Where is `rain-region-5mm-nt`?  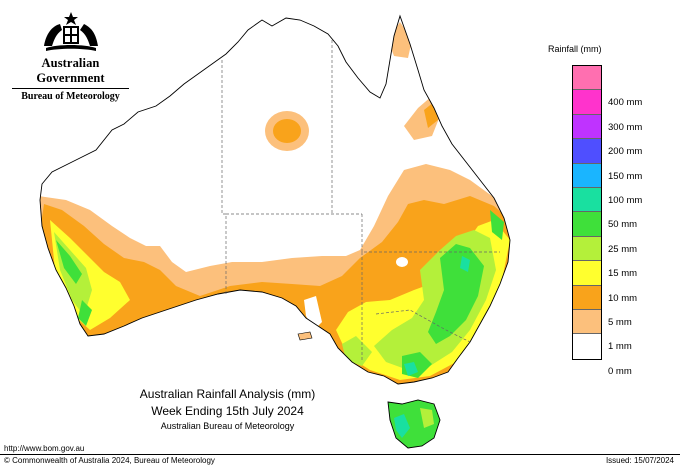 rain-region-5mm-nt is located at coordinates (287, 131).